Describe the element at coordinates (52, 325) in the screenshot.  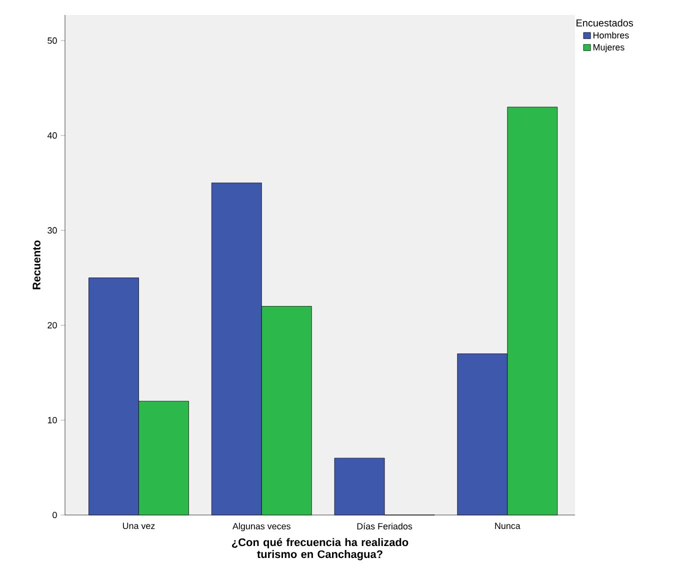
I see `y-tick-label: 20` at that location.